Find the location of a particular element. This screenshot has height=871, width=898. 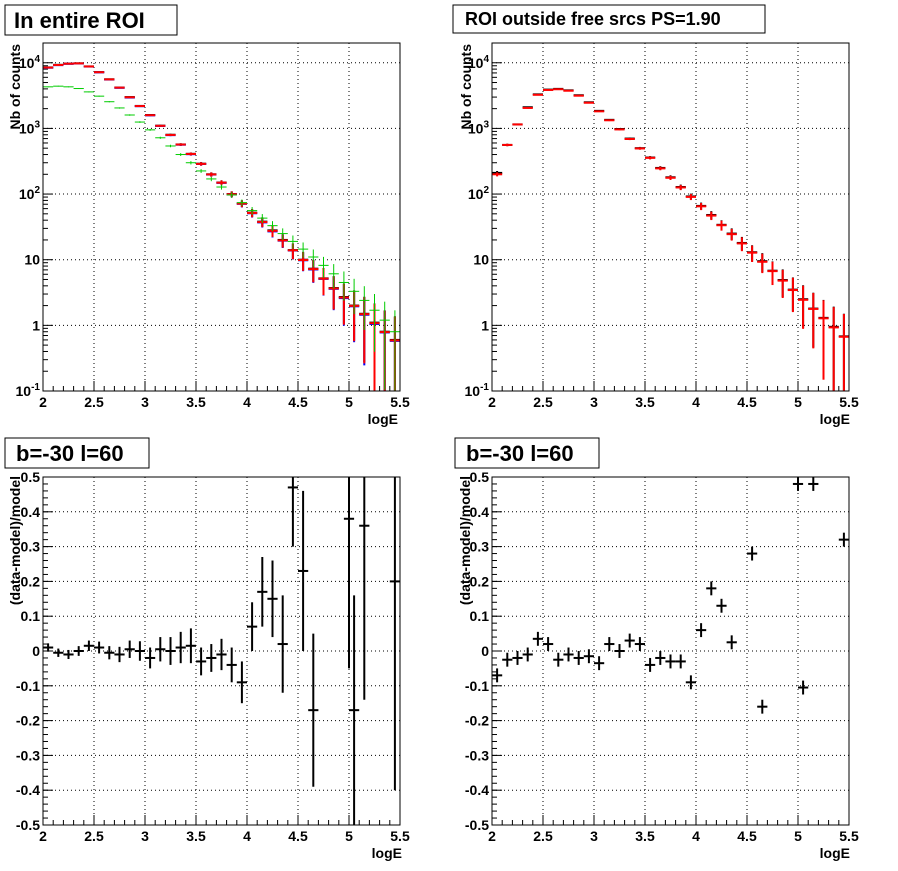

panel-title: In entire ROI is located at coordinates (79, 20).